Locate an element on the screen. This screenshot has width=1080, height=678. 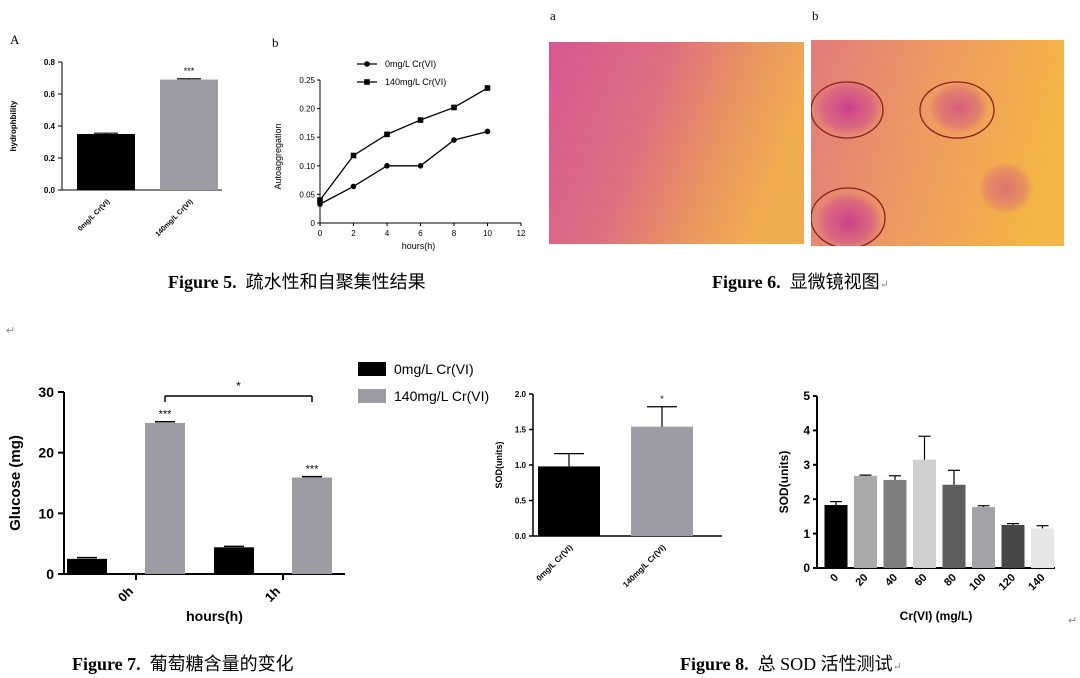
panel-letter-5b: b is located at coordinates (275, 42).